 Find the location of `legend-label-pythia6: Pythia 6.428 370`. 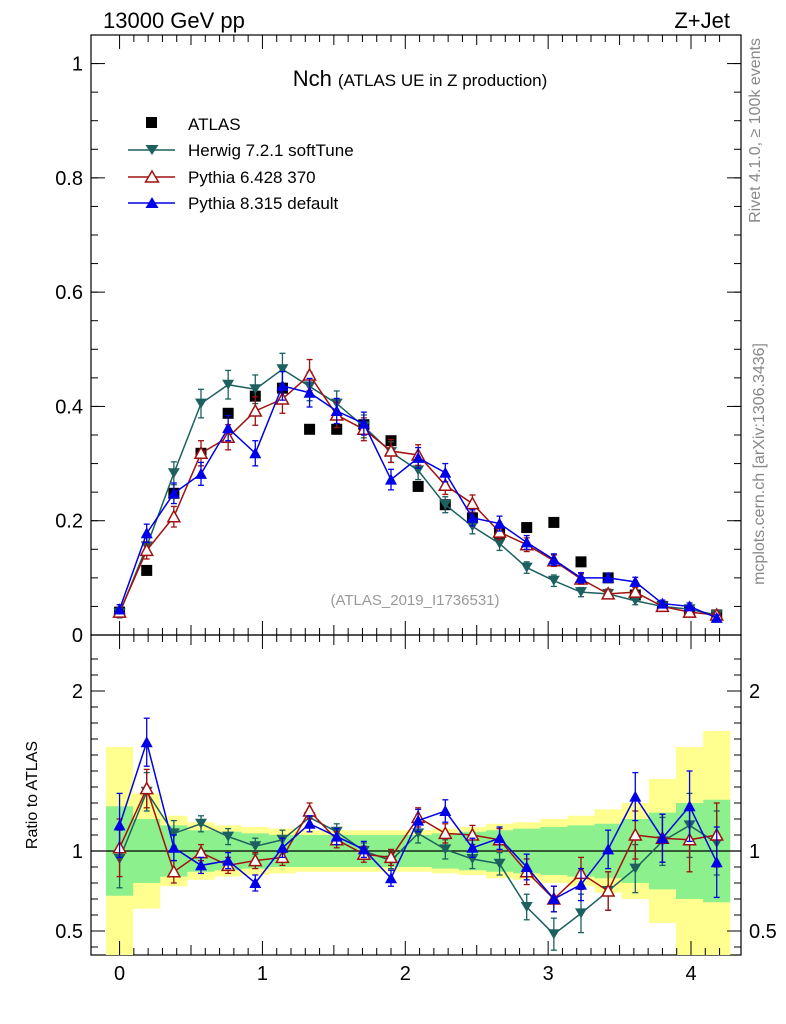

legend-label-pythia6: Pythia 6.428 370 is located at coordinates (252, 177).